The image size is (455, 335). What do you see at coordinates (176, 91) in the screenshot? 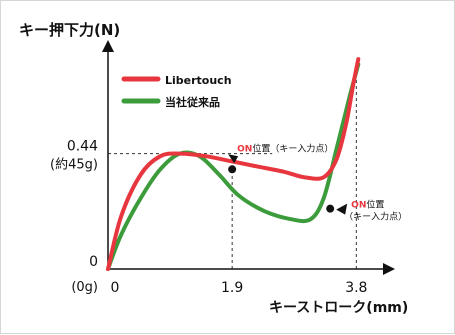
I see `legend: Libertouch 当社従来品` at bounding box center [176, 91].